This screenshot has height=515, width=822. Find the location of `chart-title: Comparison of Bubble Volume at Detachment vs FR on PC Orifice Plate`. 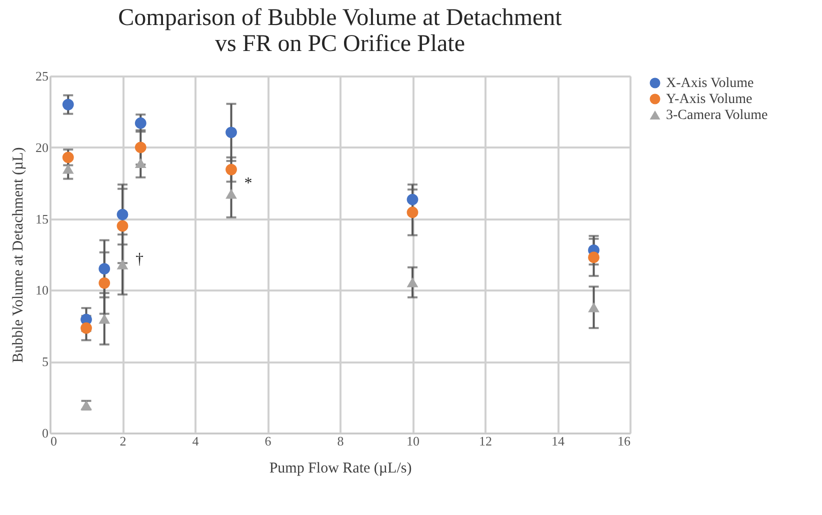

chart-title: Comparison of Bubble Volume at Detachment vs FR on PC Orifice Plate is located at coordinates (340, 31).